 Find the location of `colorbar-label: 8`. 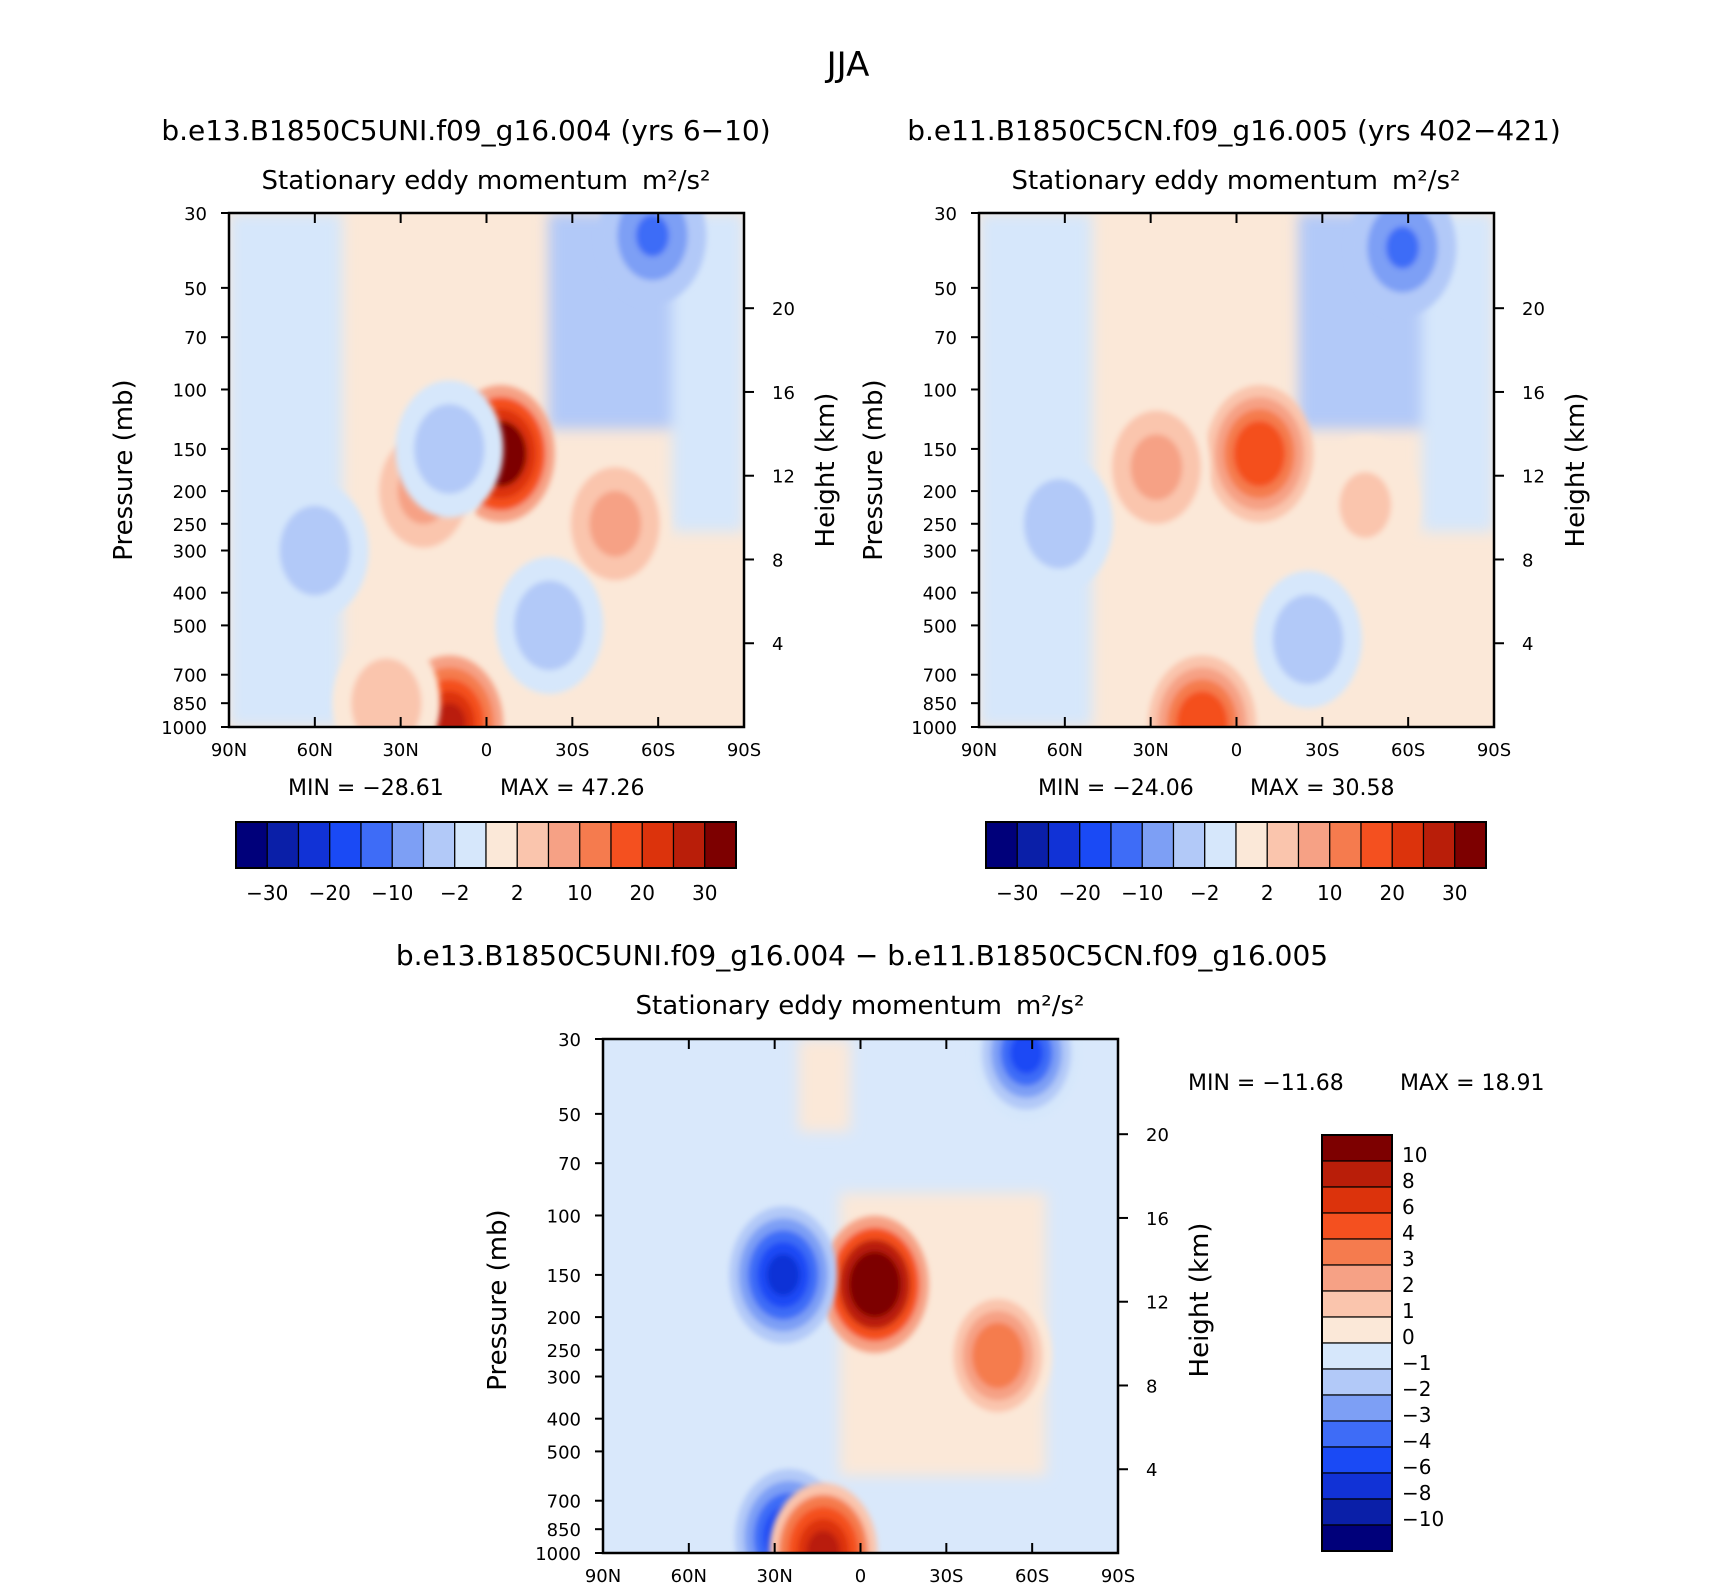

colorbar-label: 8 is located at coordinates (1408, 1181).